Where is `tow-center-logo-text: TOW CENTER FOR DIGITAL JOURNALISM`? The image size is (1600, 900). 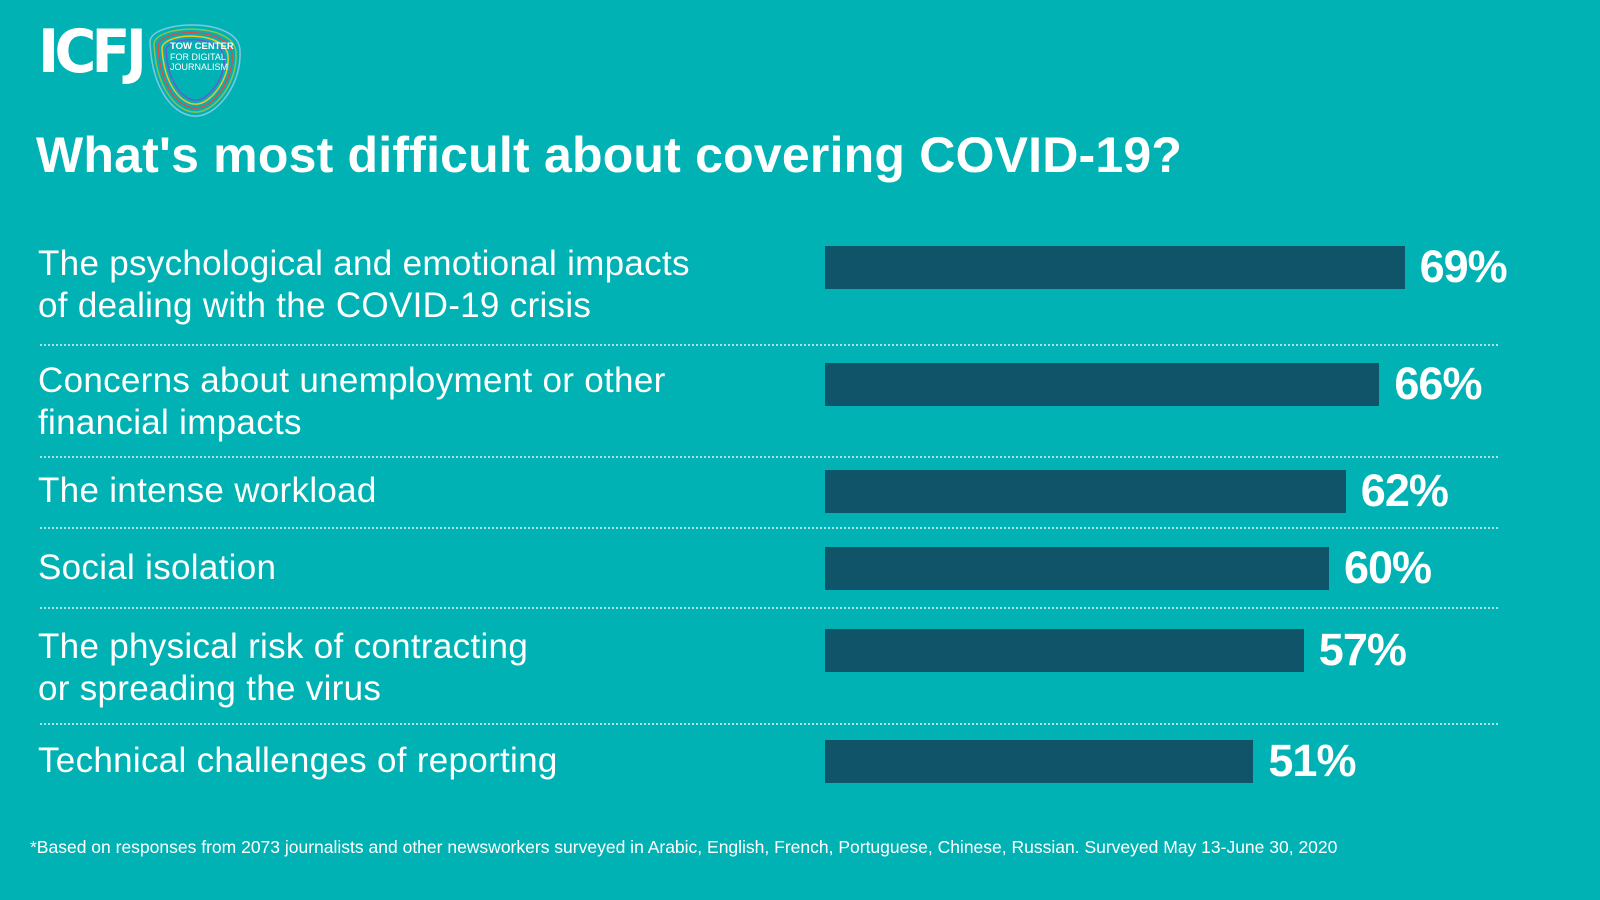
tow-center-logo-text: TOW CENTER FOR DIGITAL JOURNALISM is located at coordinates (207, 57).